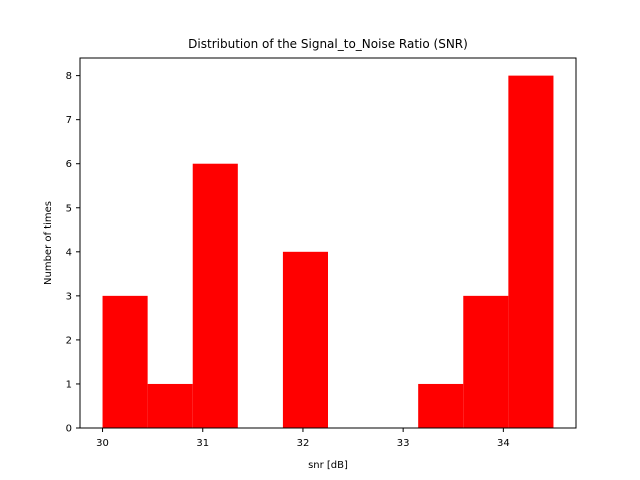 The image size is (640, 480). I want to click on y-tick-label: 8, so click(69, 76).